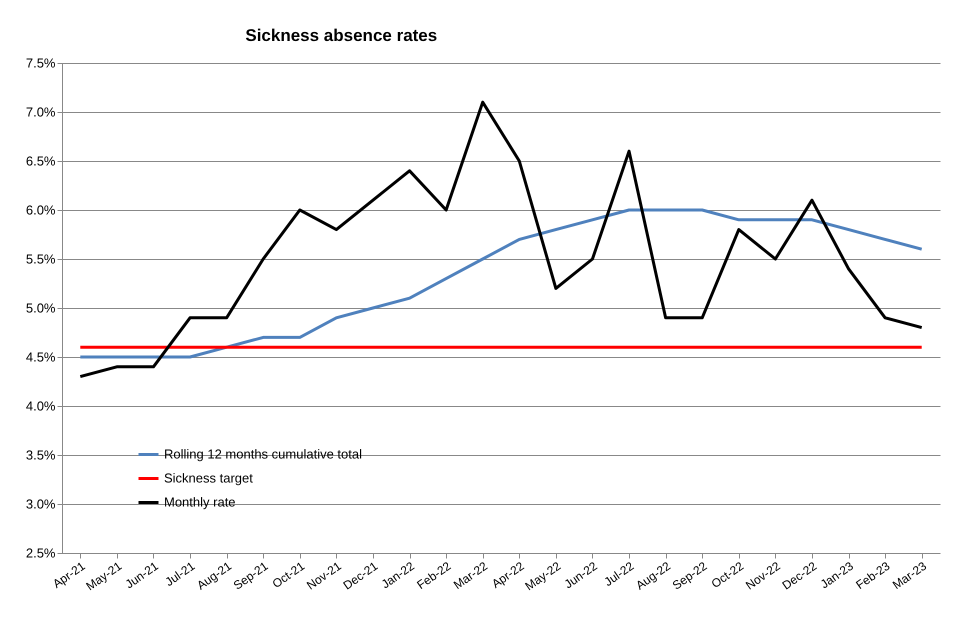  I want to click on legend-label: Sickness target, so click(209, 478).